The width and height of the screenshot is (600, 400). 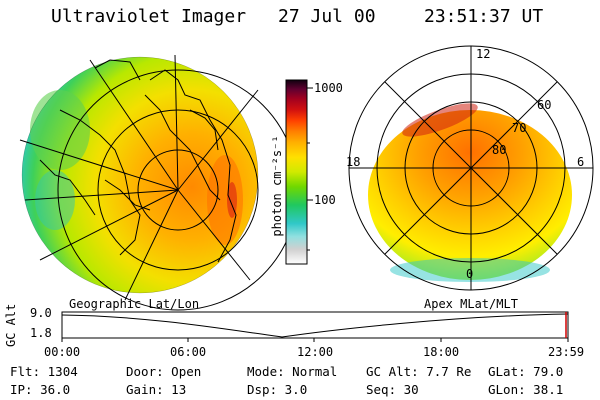 What do you see at coordinates (471, 304) in the screenshot?
I see `right-panel-caption: Apex MLat/MLT` at bounding box center [471, 304].